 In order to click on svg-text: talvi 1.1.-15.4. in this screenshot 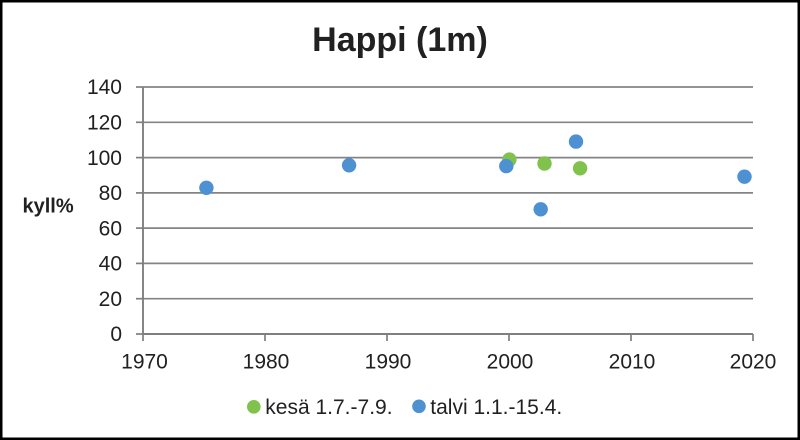, I will do `click(496, 407)`.